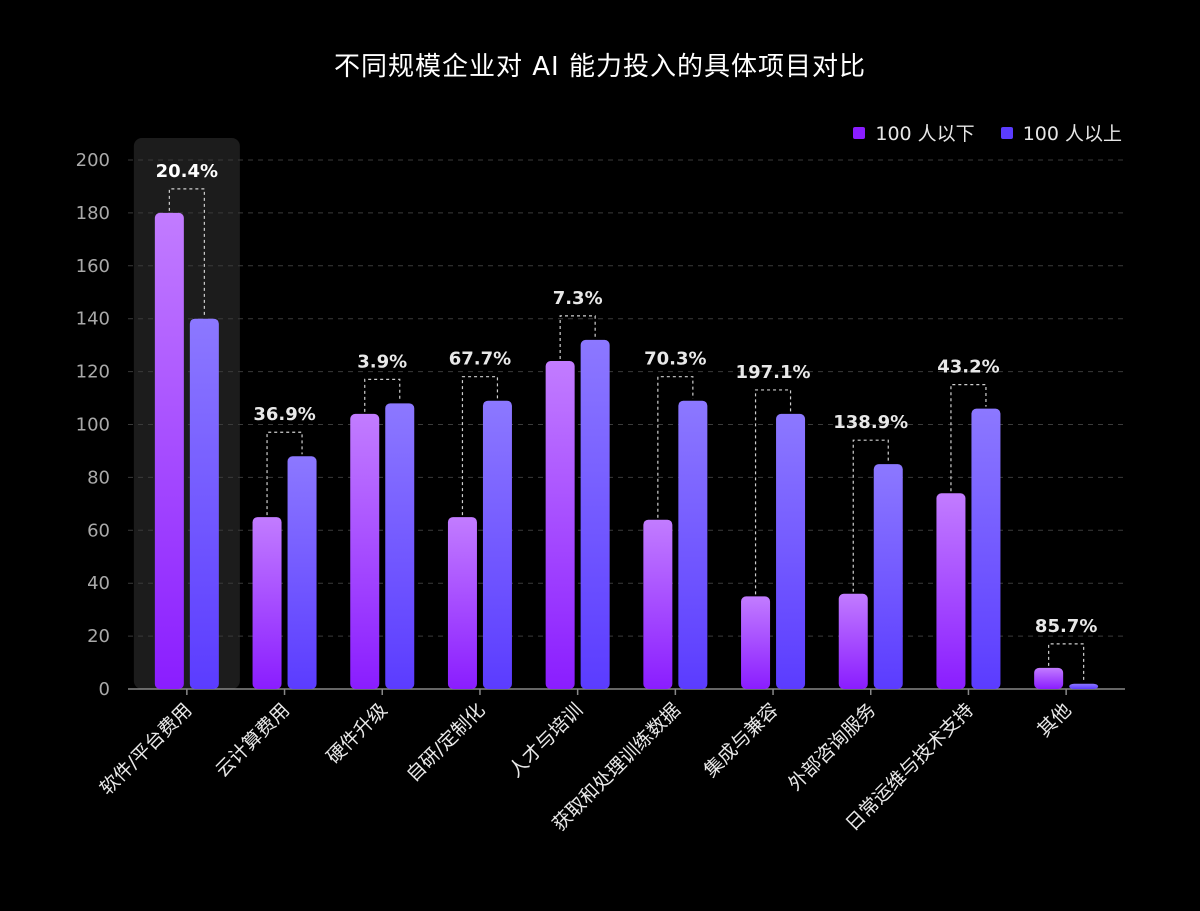  I want to click on y-tick-label: 0, so click(104, 689).